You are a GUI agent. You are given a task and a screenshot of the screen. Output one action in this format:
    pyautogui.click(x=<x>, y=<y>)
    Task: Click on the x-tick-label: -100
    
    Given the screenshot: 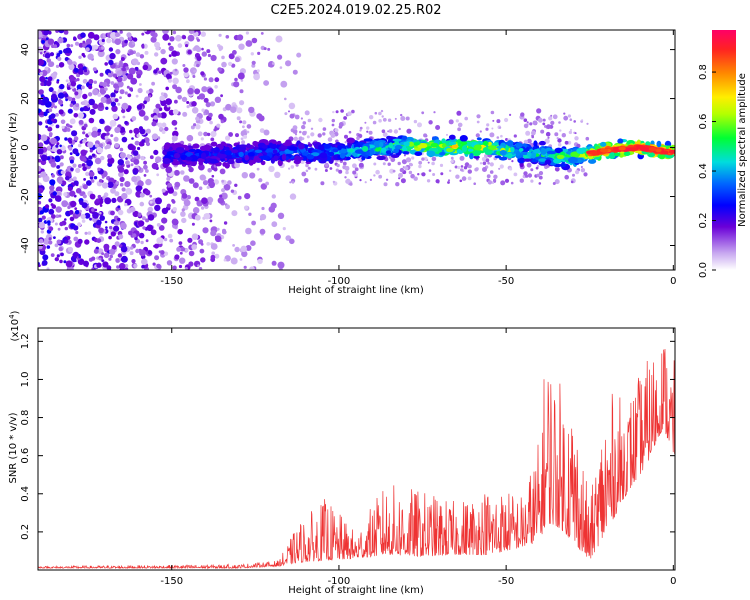 What is the action you would take?
    pyautogui.click(x=339, y=281)
    